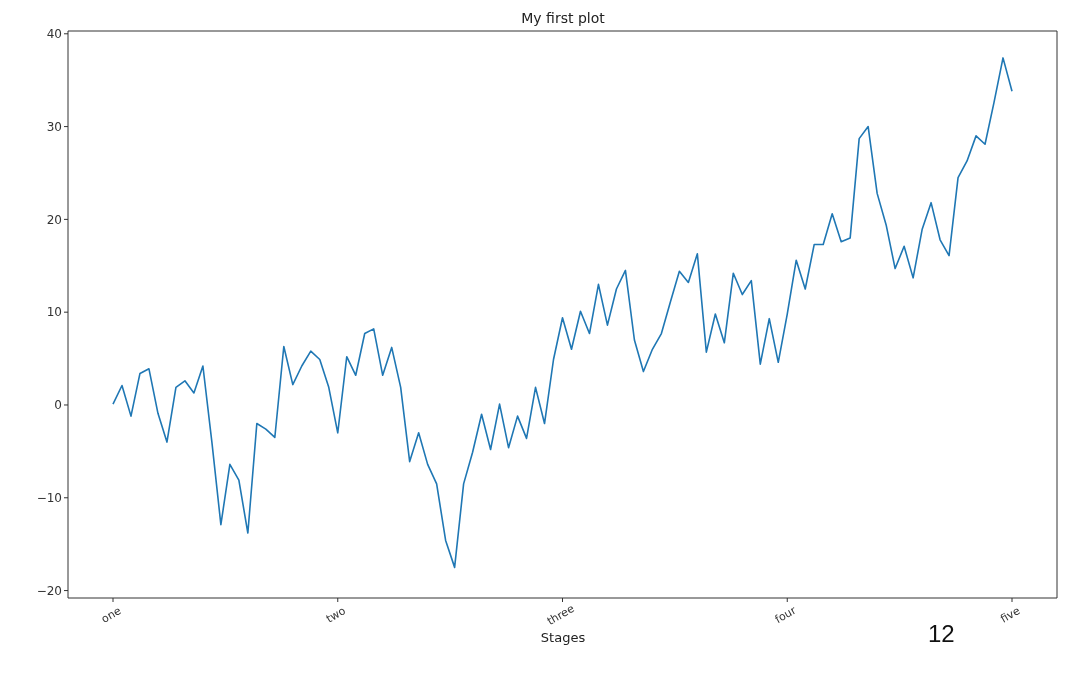 The height and width of the screenshot is (696, 1066). I want to click on x-tick-label: three, so click(560, 614).